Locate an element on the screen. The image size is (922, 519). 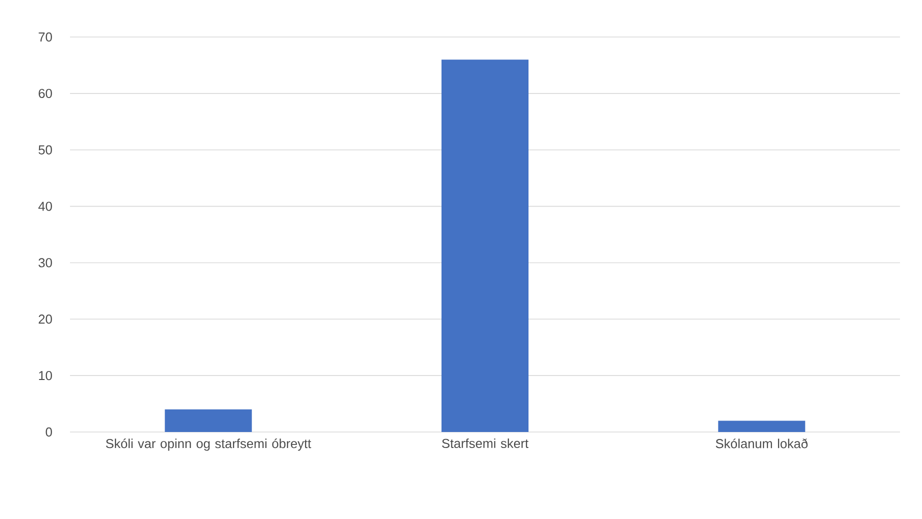
x-tick-label: Skólanum lokað is located at coordinates (762, 443).